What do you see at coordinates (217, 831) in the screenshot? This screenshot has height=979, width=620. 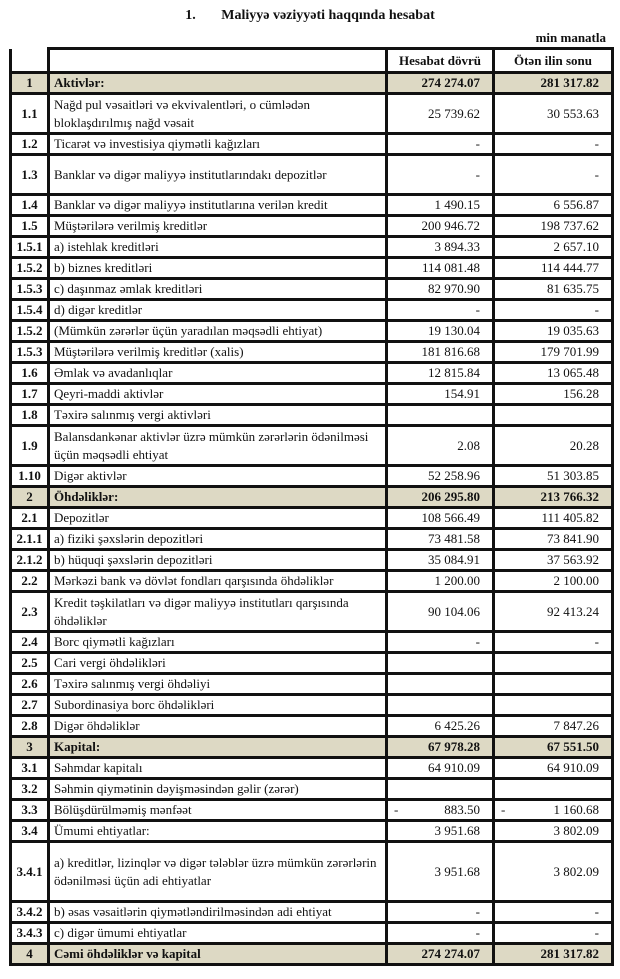 I see `row-description: Ümumi ehtiyatlar:` at bounding box center [217, 831].